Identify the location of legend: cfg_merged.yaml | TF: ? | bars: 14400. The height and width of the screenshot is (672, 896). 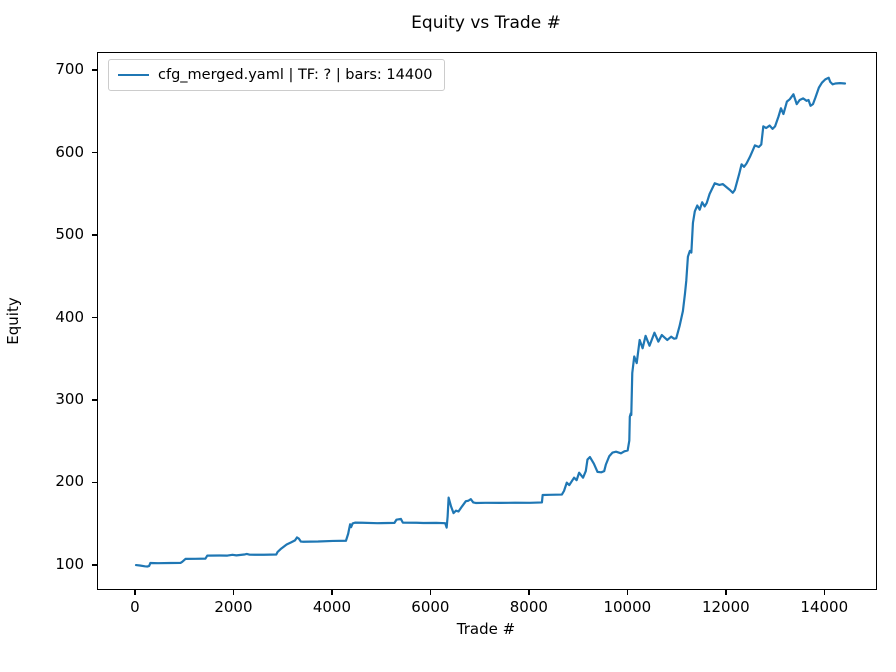
(276, 75).